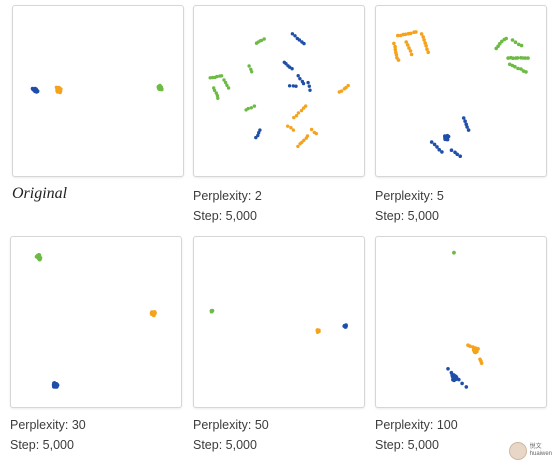  What do you see at coordinates (517, 451) in the screenshot?
I see `avatar` at bounding box center [517, 451].